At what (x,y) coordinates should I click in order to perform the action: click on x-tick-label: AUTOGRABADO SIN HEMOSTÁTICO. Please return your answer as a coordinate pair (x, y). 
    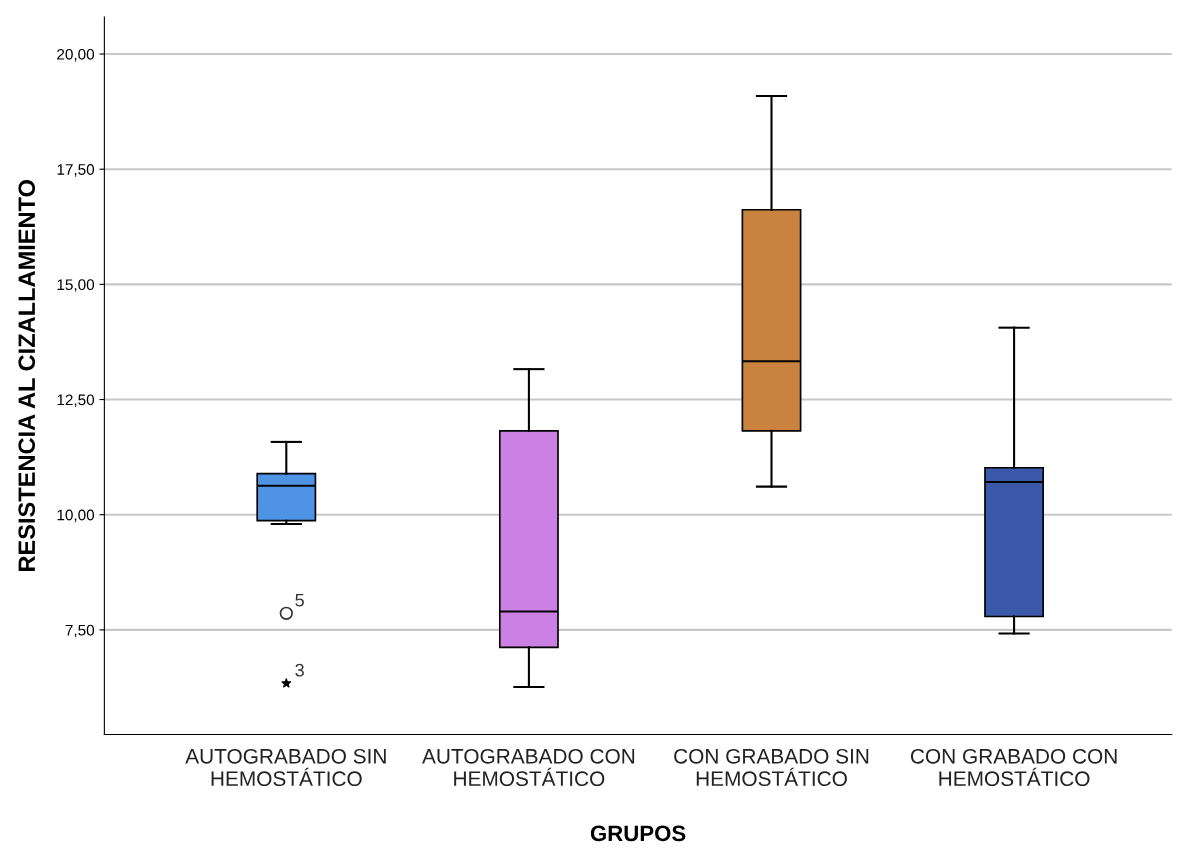
    Looking at the image, I should click on (285, 767).